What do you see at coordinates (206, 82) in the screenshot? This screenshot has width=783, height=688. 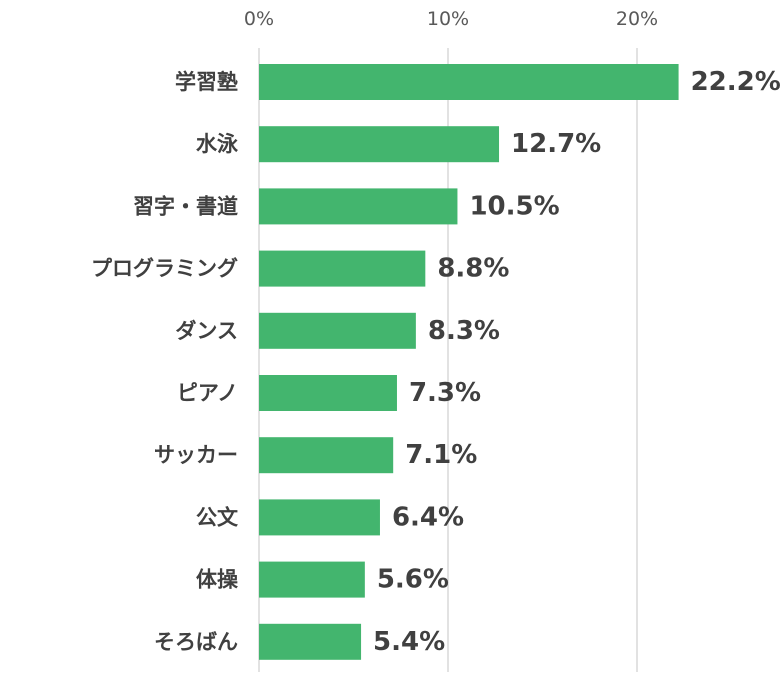 I see `category-label: 学習塾` at bounding box center [206, 82].